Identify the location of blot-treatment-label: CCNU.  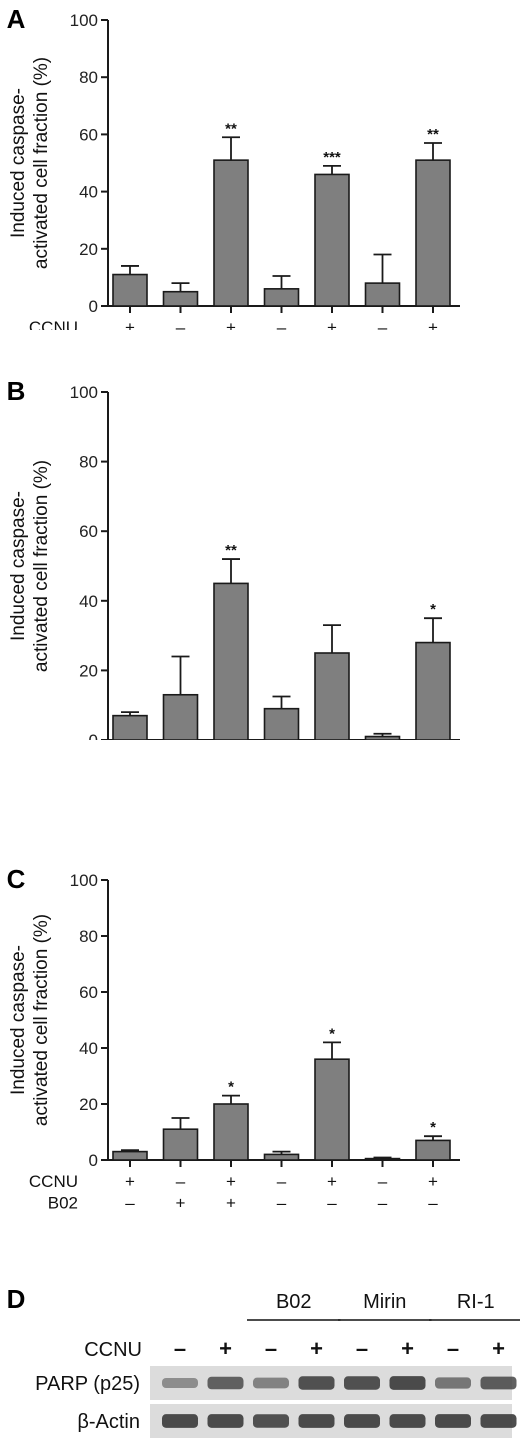
(113, 1350).